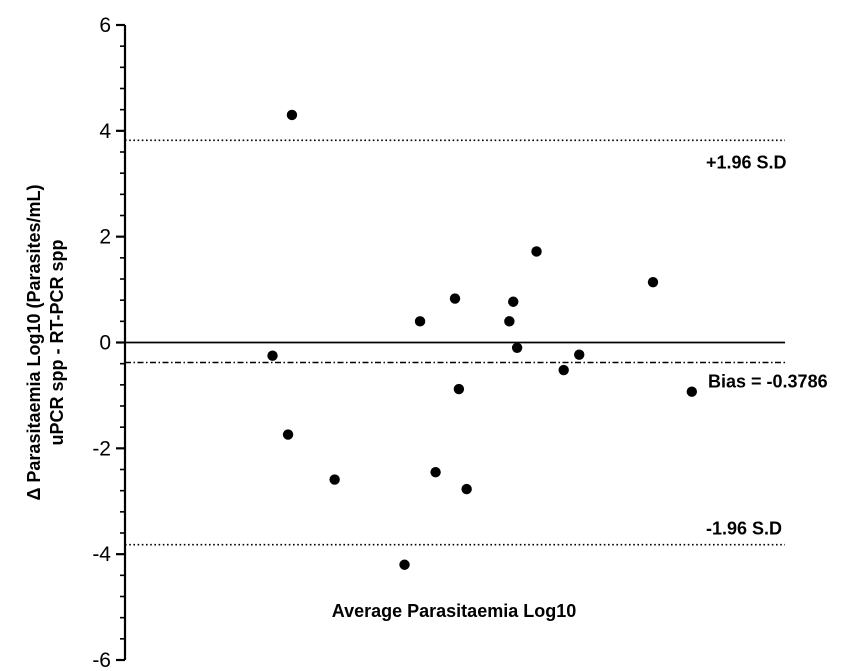  I want to click on y-tick-label: 2, so click(105, 237).